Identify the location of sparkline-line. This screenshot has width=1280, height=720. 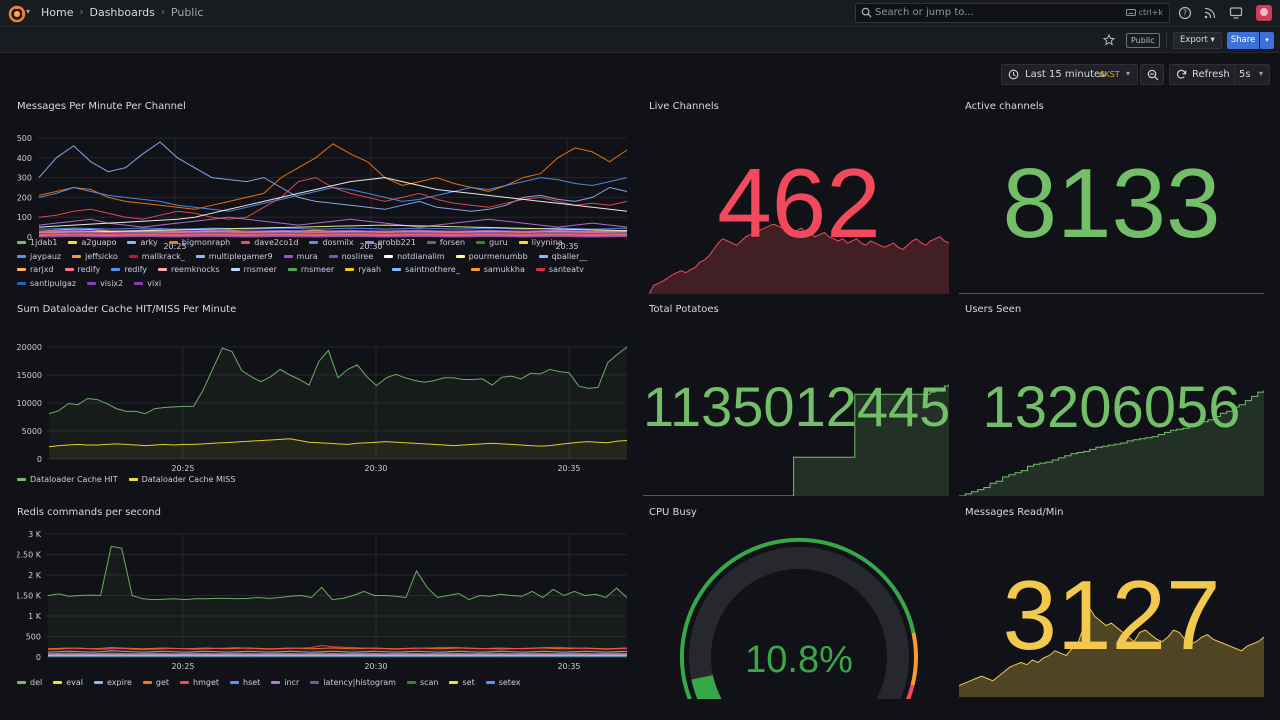
(796, 440).